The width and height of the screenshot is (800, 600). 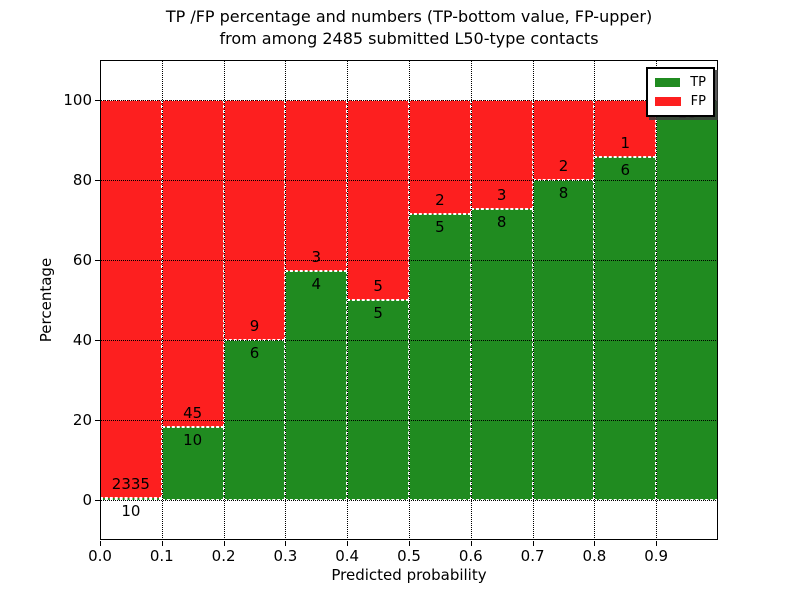 I want to click on fp-count-label: 1, so click(x=625, y=143).